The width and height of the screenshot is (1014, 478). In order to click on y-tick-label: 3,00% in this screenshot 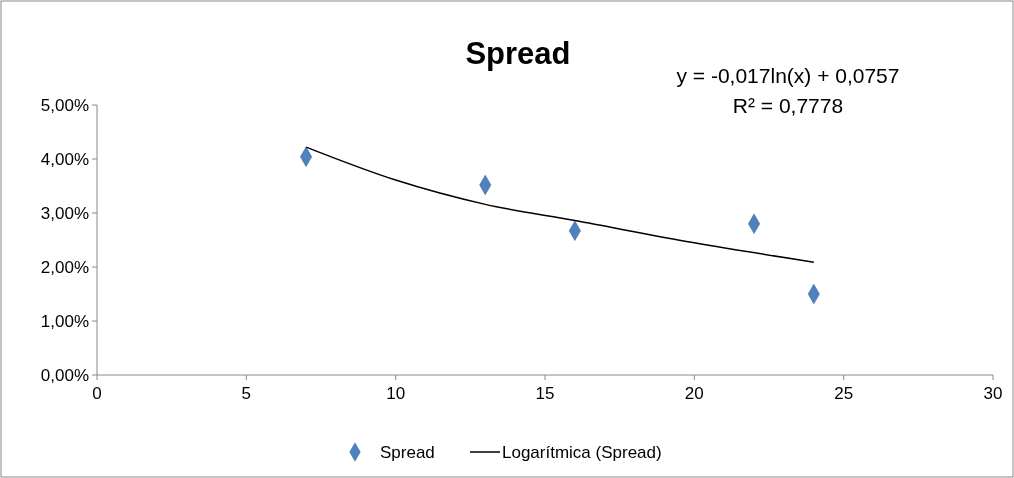, I will do `click(64, 213)`.